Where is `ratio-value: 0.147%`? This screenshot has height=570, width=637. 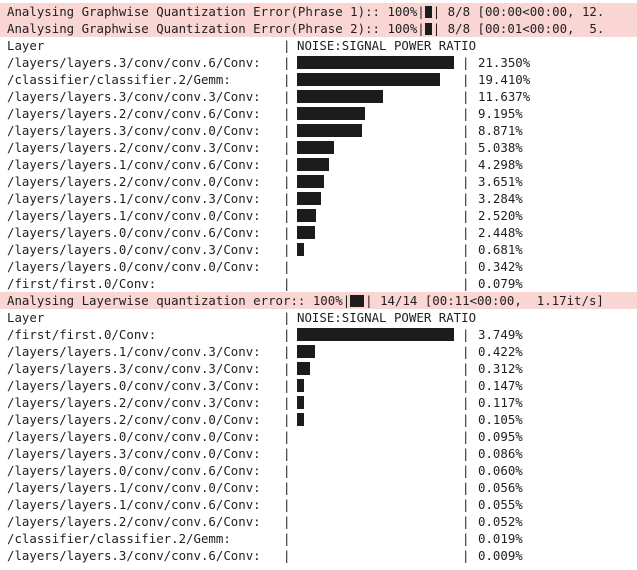 ratio-value: 0.147% is located at coordinates (500, 385).